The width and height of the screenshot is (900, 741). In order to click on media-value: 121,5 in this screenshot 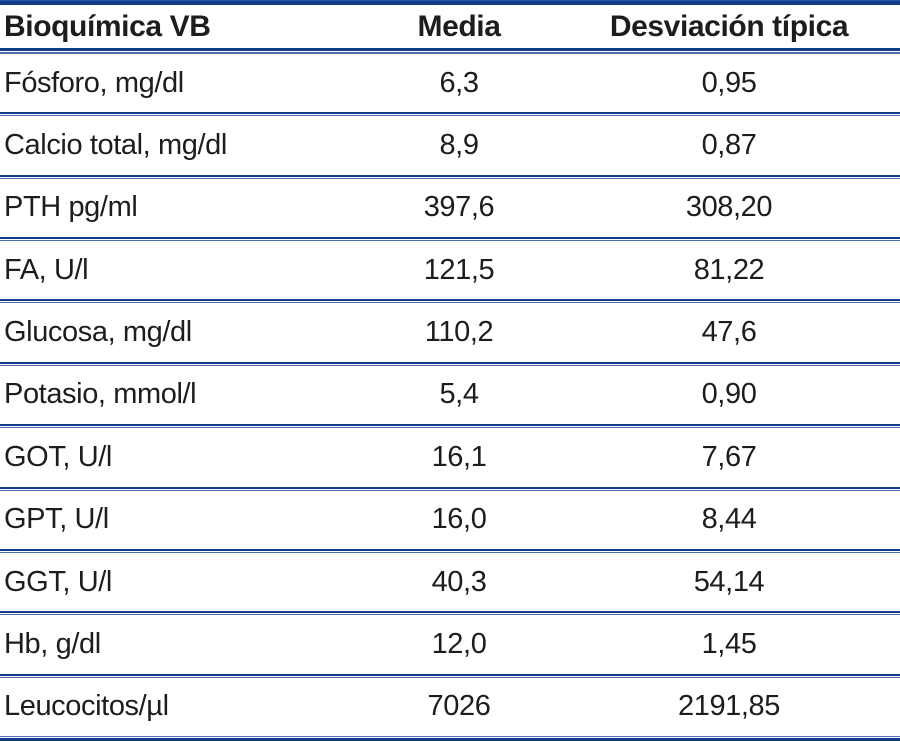, I will do `click(459, 269)`.